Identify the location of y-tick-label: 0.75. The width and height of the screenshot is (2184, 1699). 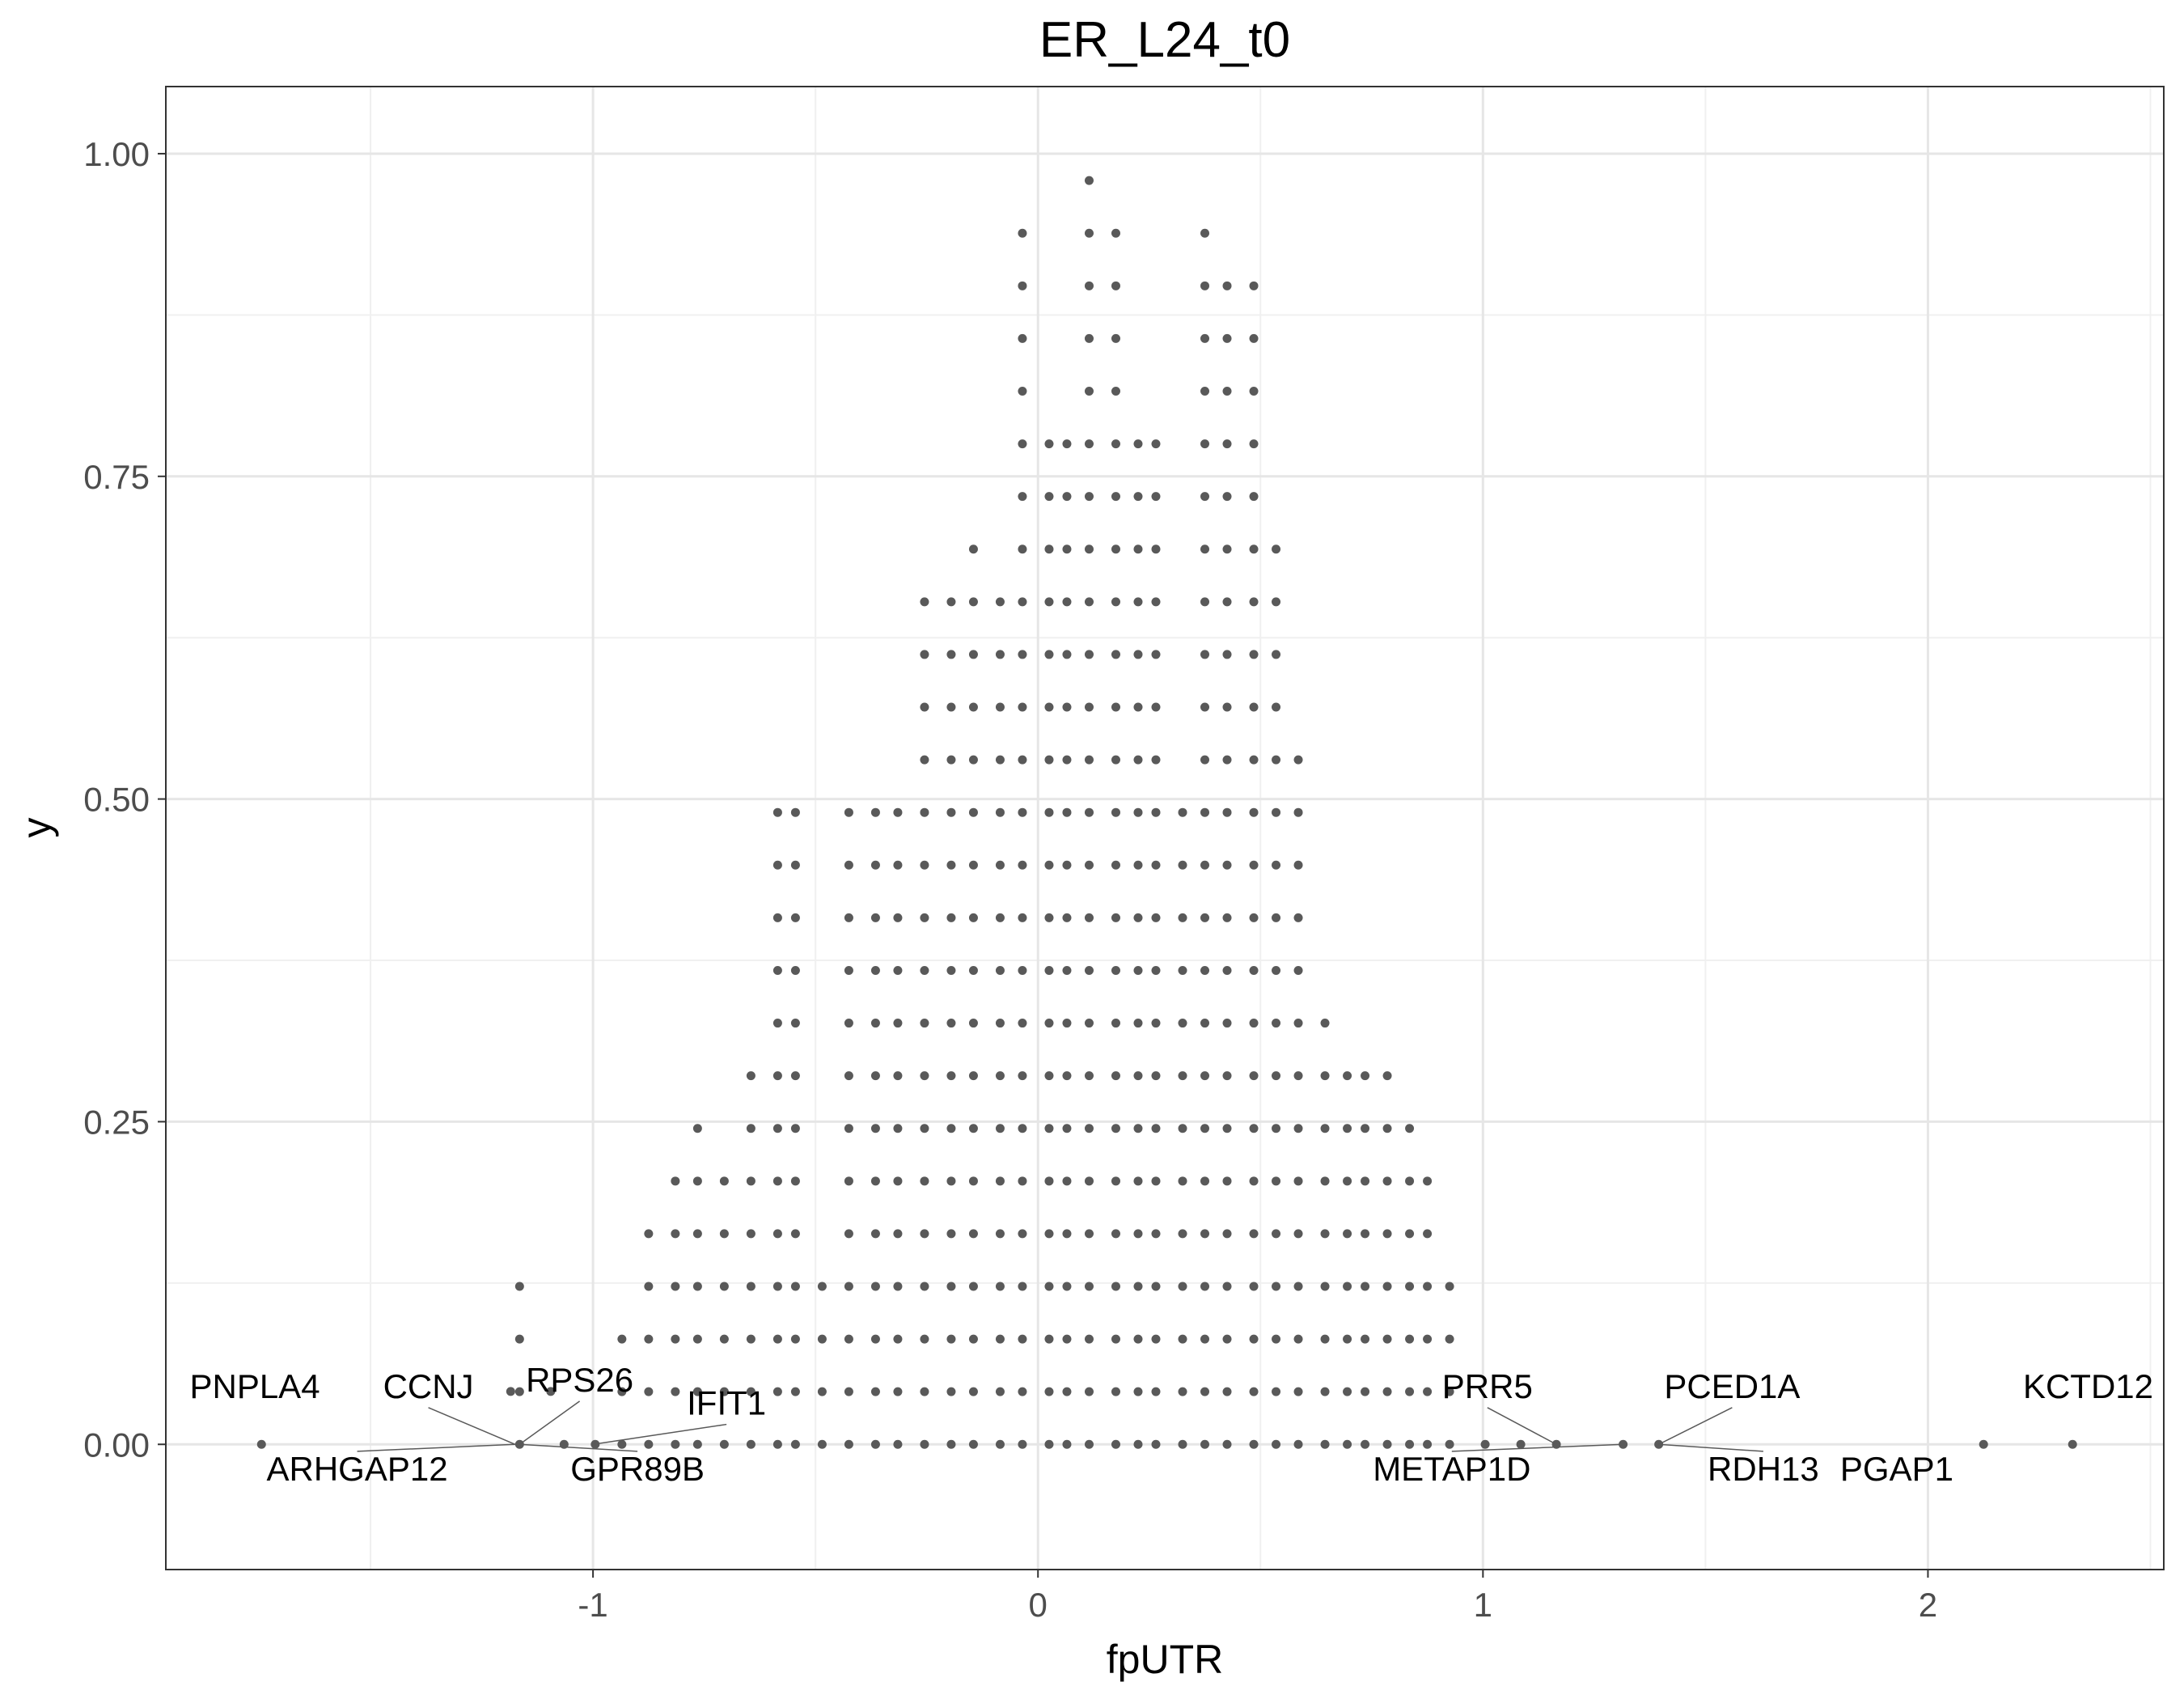
(116, 477).